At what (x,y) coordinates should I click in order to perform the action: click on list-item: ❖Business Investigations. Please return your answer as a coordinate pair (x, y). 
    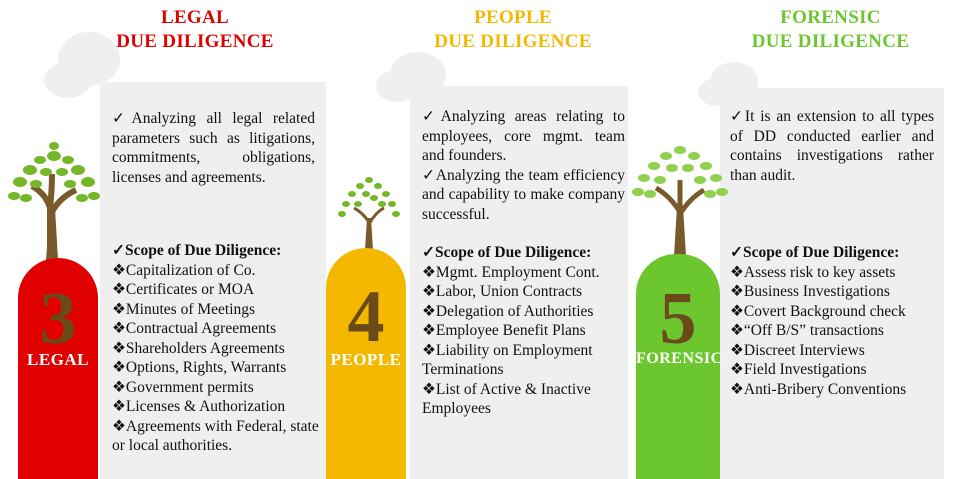
    Looking at the image, I should click on (810, 291).